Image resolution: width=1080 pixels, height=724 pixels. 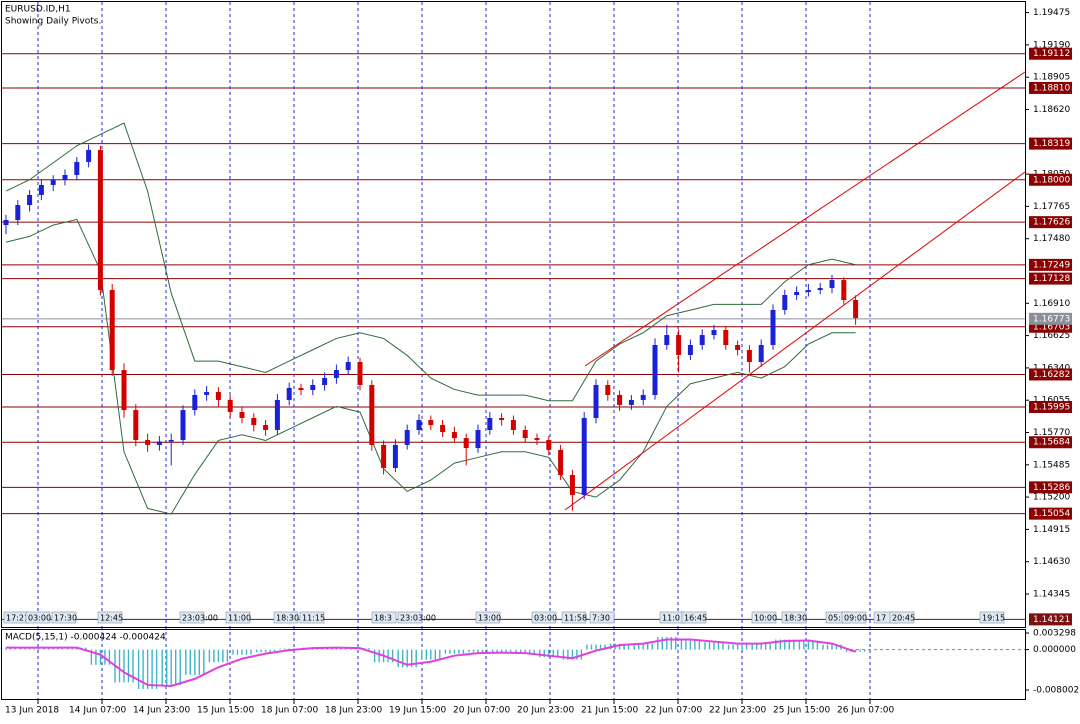 I want to click on x-tick-label: 22 Jun 07:00, so click(x=673, y=711).